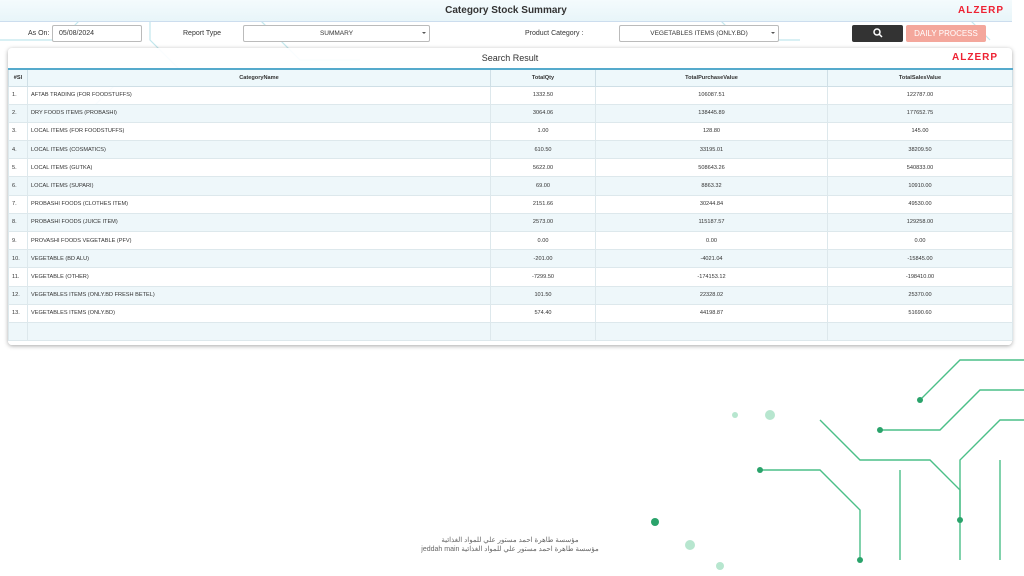 Image resolution: width=1024 pixels, height=576 pixels. What do you see at coordinates (975, 57) in the screenshot?
I see `panel-logo: ALZERP` at bounding box center [975, 57].